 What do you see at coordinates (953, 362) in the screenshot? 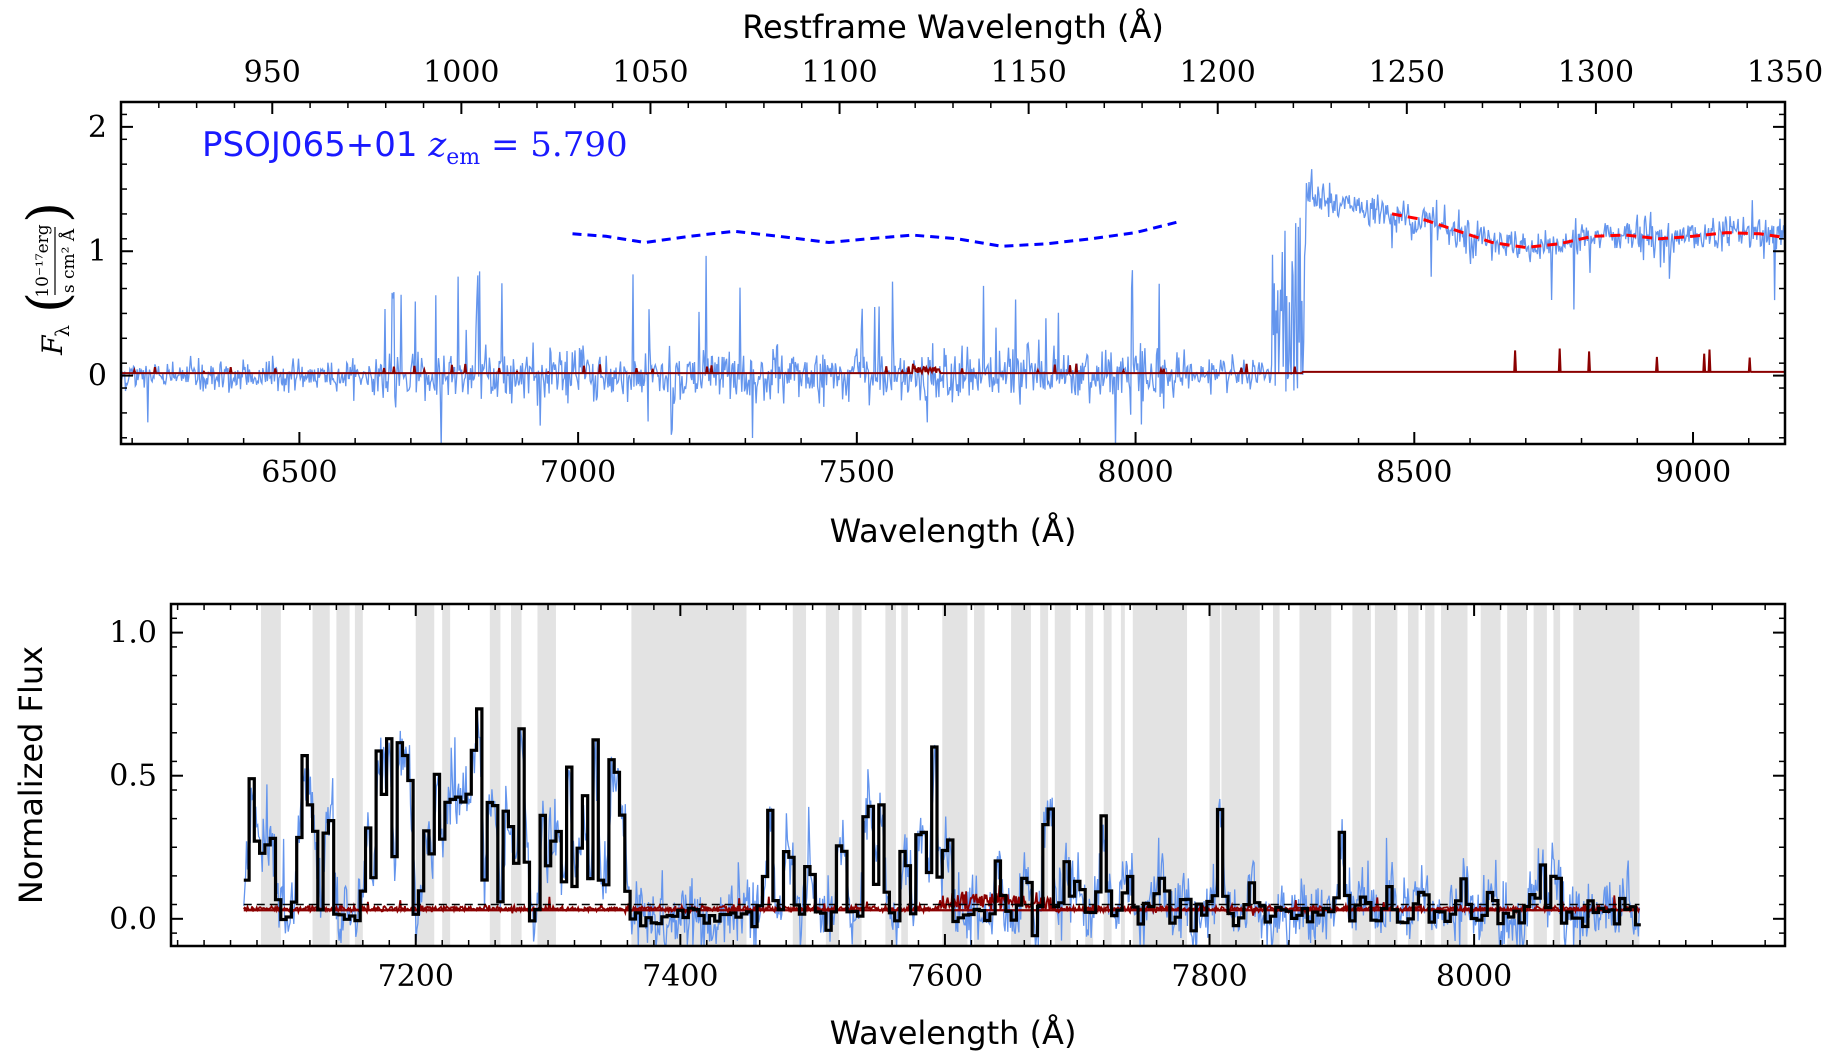
I see `top-error-line` at bounding box center [953, 362].